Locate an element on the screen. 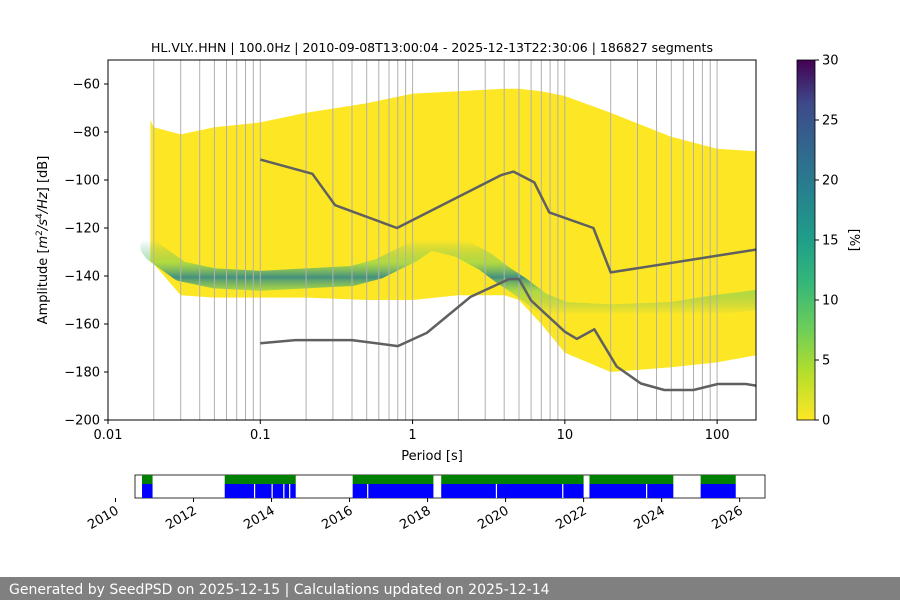 The width and height of the screenshot is (900, 603). year-tick-label: 2020 is located at coordinates (493, 518).